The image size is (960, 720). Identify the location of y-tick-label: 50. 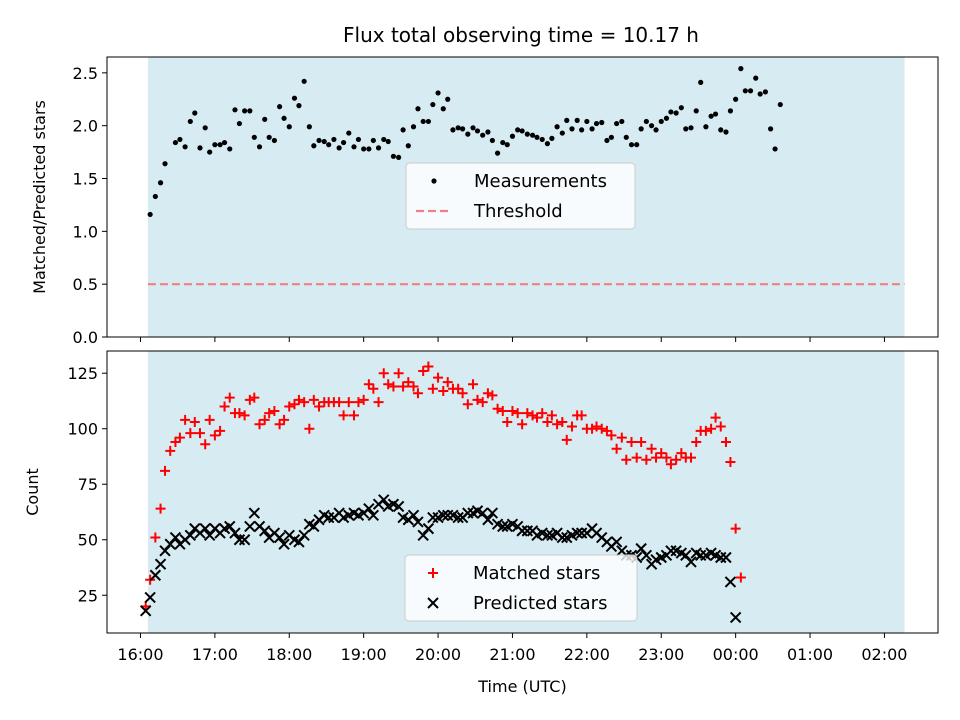
(88, 540).